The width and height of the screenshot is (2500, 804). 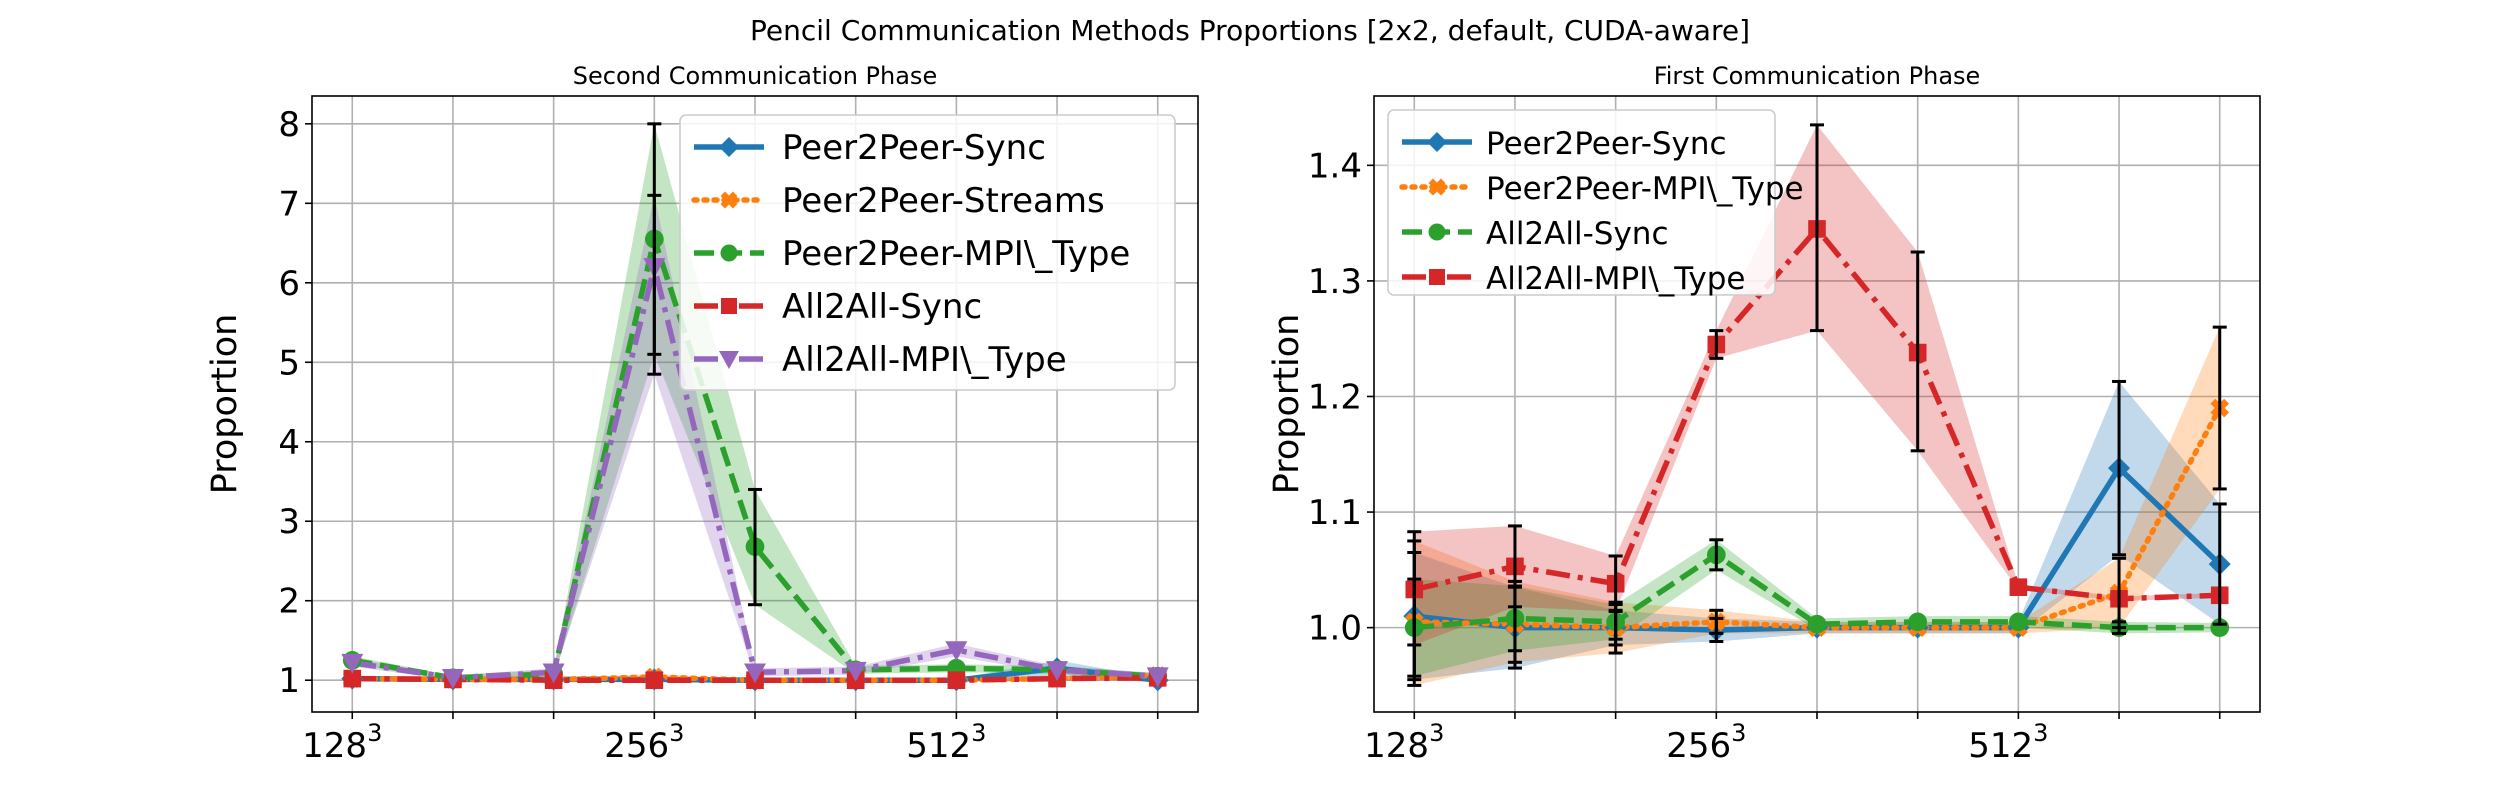 What do you see at coordinates (1335, 282) in the screenshot?
I see `y-tick-label: 1.3` at bounding box center [1335, 282].